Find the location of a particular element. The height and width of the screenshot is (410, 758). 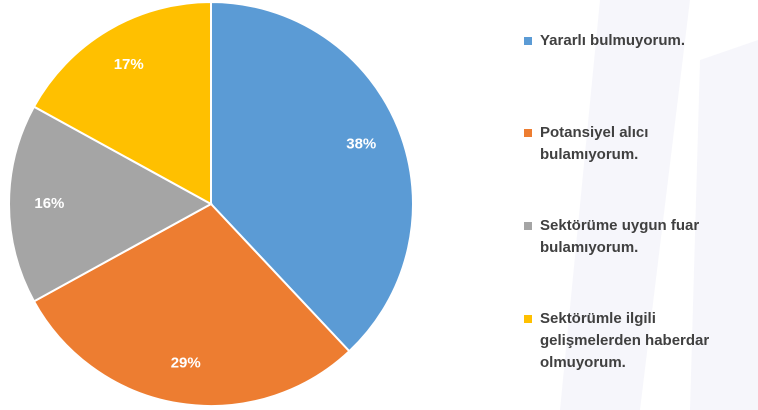

legend-item: Sektörüme uygun fuar bulamıyorum. is located at coordinates (637, 237).